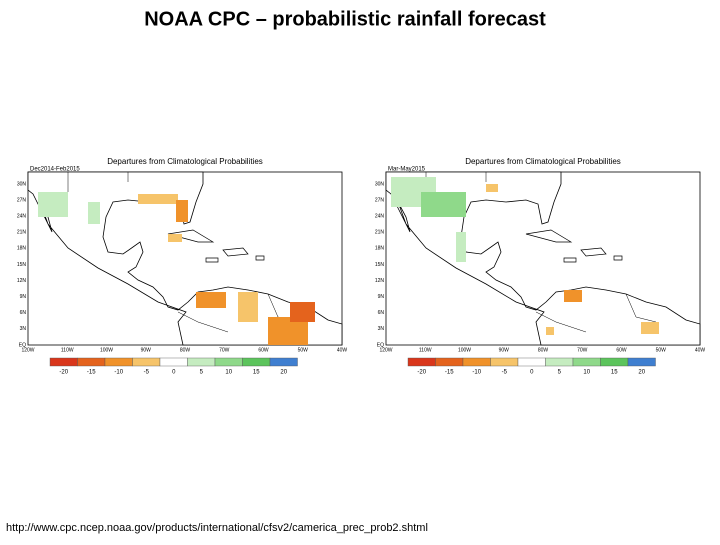  What do you see at coordinates (55, 170) in the screenshot?
I see `map-period: Dec2014-Feb2015` at bounding box center [55, 170].